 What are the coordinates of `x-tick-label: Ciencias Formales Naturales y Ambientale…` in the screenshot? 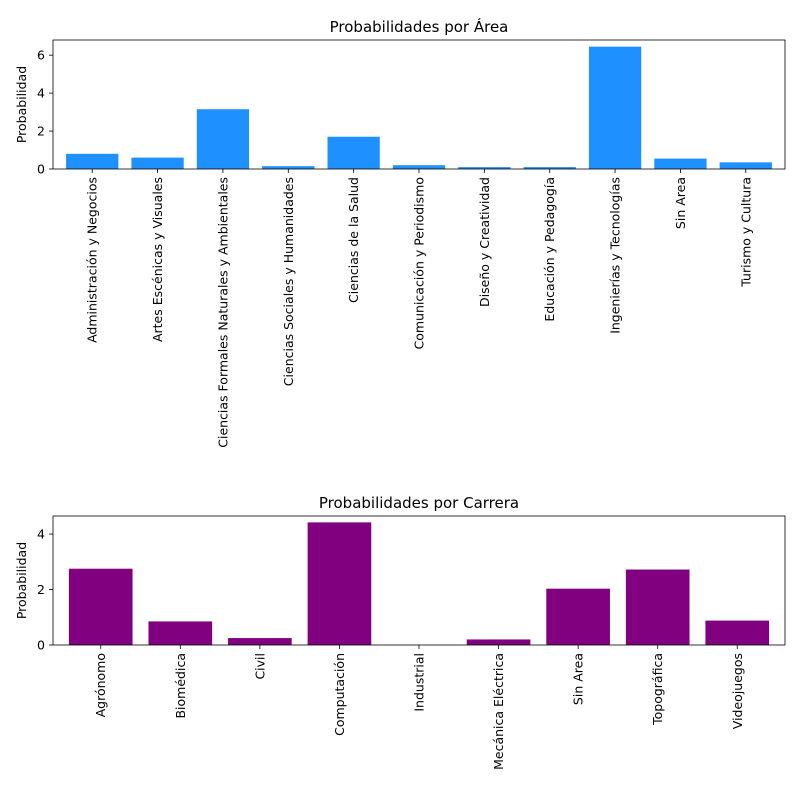 It's located at (222, 312).